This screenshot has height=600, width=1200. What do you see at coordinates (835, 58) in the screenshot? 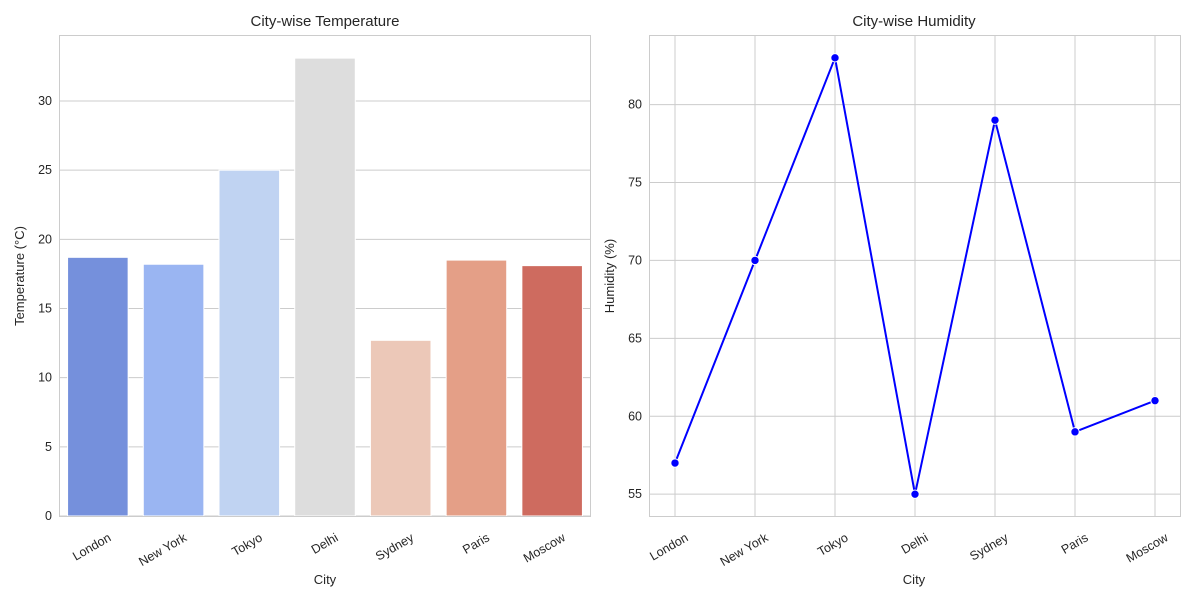
I see `point-tokyo` at bounding box center [835, 58].